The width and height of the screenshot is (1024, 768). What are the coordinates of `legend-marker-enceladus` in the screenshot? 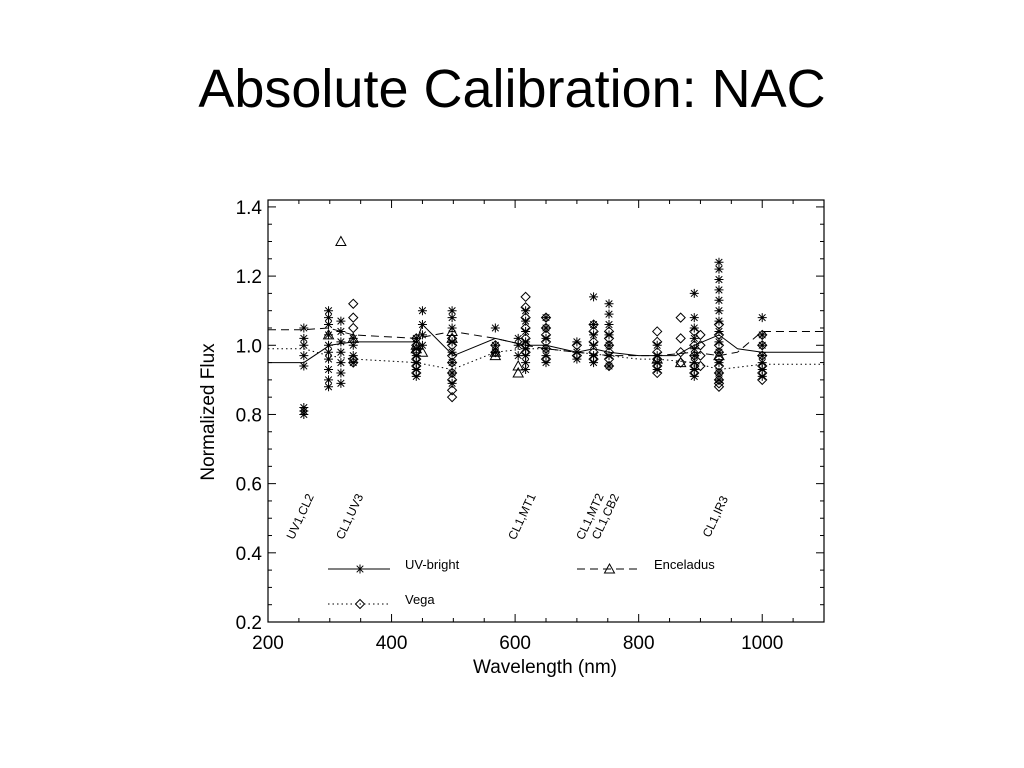 It's located at (609, 568).